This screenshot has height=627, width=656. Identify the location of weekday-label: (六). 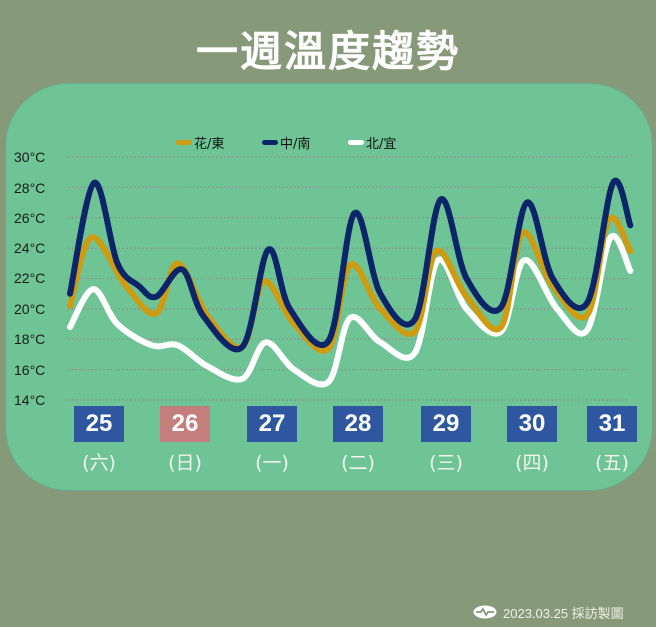
(99, 463).